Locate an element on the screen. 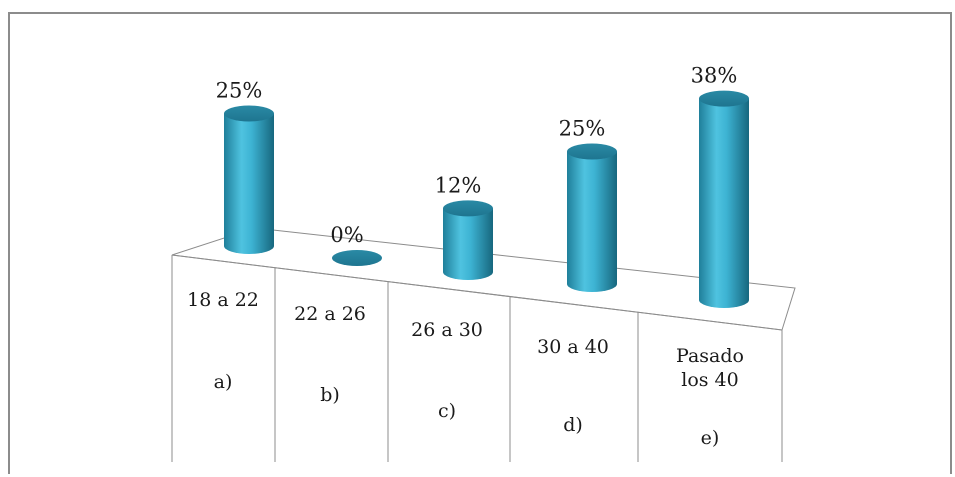 The image size is (955, 477). category-1: 22 a 26 b) is located at coordinates (330, 354).